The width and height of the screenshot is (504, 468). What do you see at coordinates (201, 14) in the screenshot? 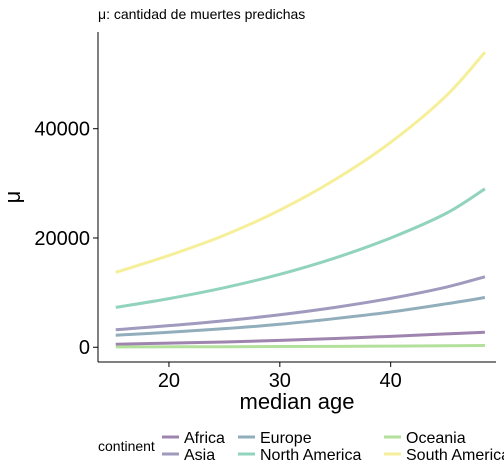
I see `chart-title: μ: cantidad de muertes predichas` at bounding box center [201, 14].